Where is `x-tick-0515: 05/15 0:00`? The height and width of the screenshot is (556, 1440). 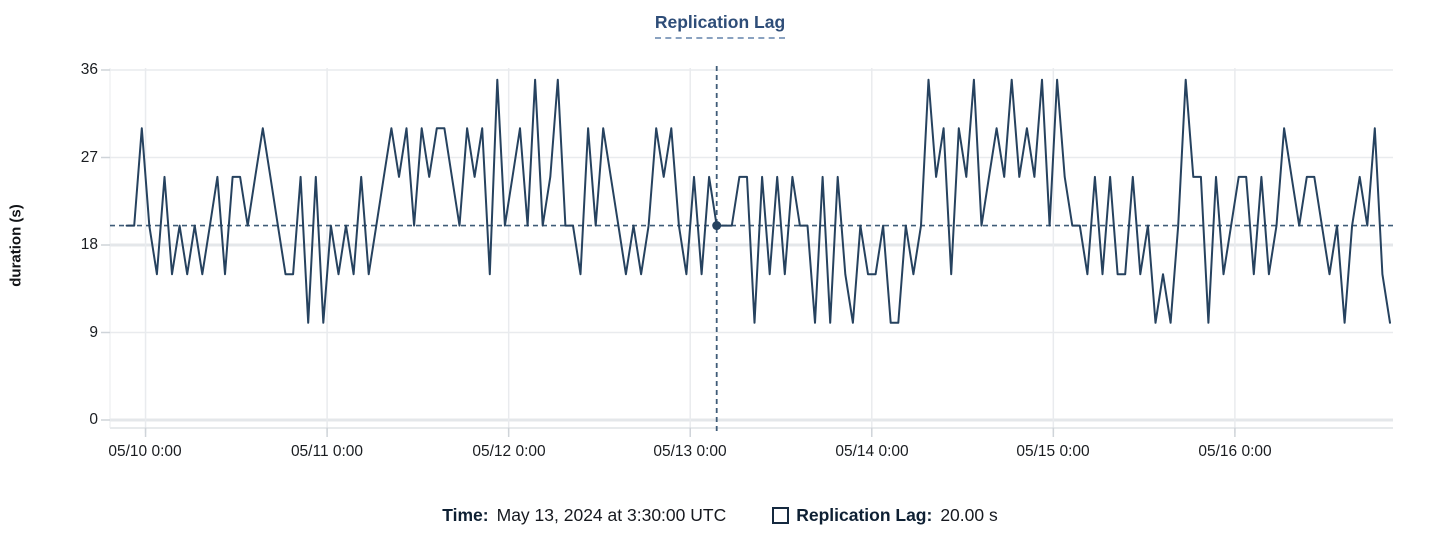
x-tick-0515: 05/15 0:00 is located at coordinates (1053, 451).